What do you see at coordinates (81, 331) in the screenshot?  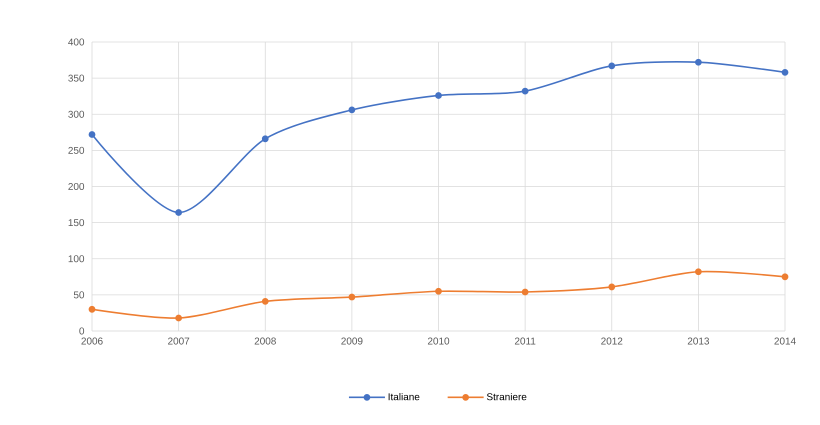 I see `y-tick-label: 0` at bounding box center [81, 331].